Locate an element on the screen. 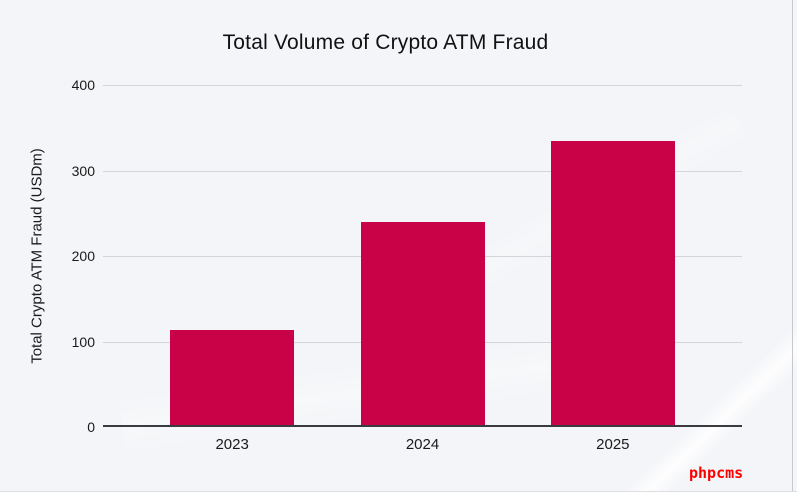  y-axis-ticks: 0 100 200 300 400 is located at coordinates (47, 256).